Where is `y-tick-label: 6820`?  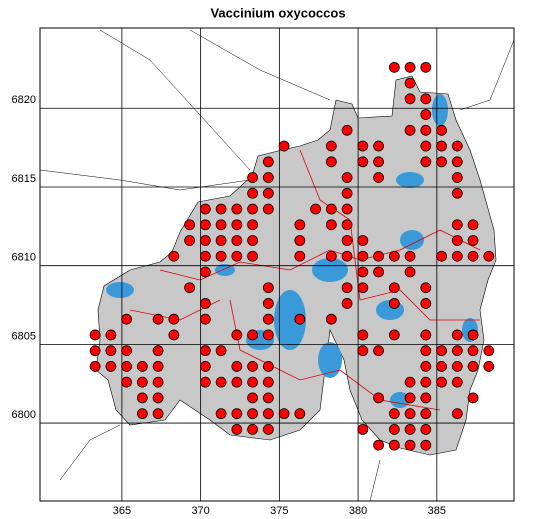 y-tick-label: 6820 is located at coordinates (24, 100).